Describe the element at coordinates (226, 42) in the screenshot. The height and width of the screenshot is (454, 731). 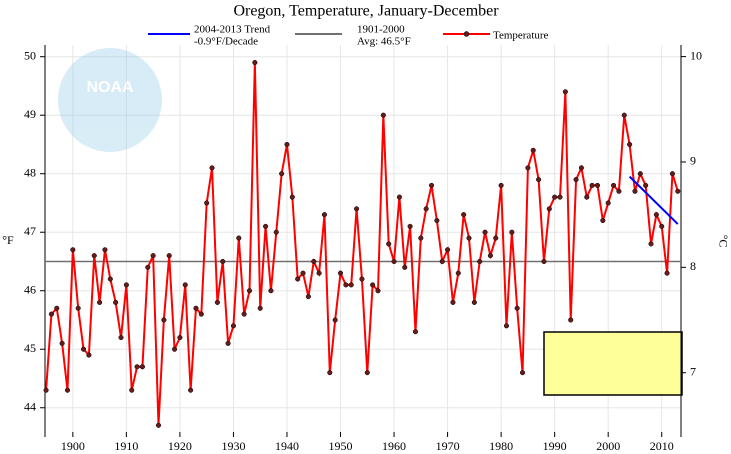
I see `legend-sublabel: -0.9°F/Decade` at that location.